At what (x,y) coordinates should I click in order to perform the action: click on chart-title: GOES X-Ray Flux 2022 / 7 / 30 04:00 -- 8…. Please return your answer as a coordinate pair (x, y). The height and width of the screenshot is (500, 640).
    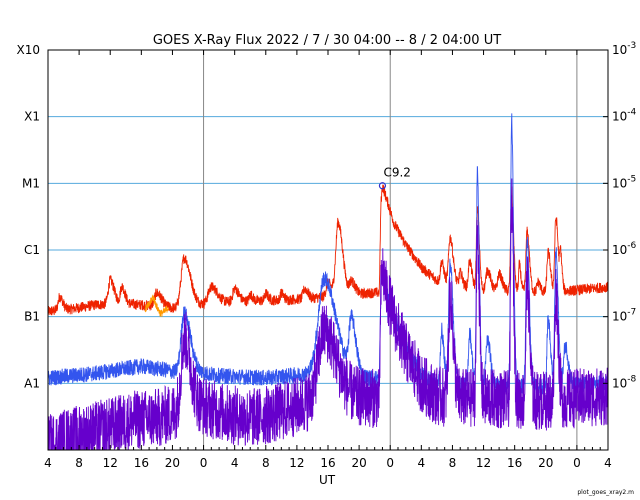
    Looking at the image, I should click on (327, 40).